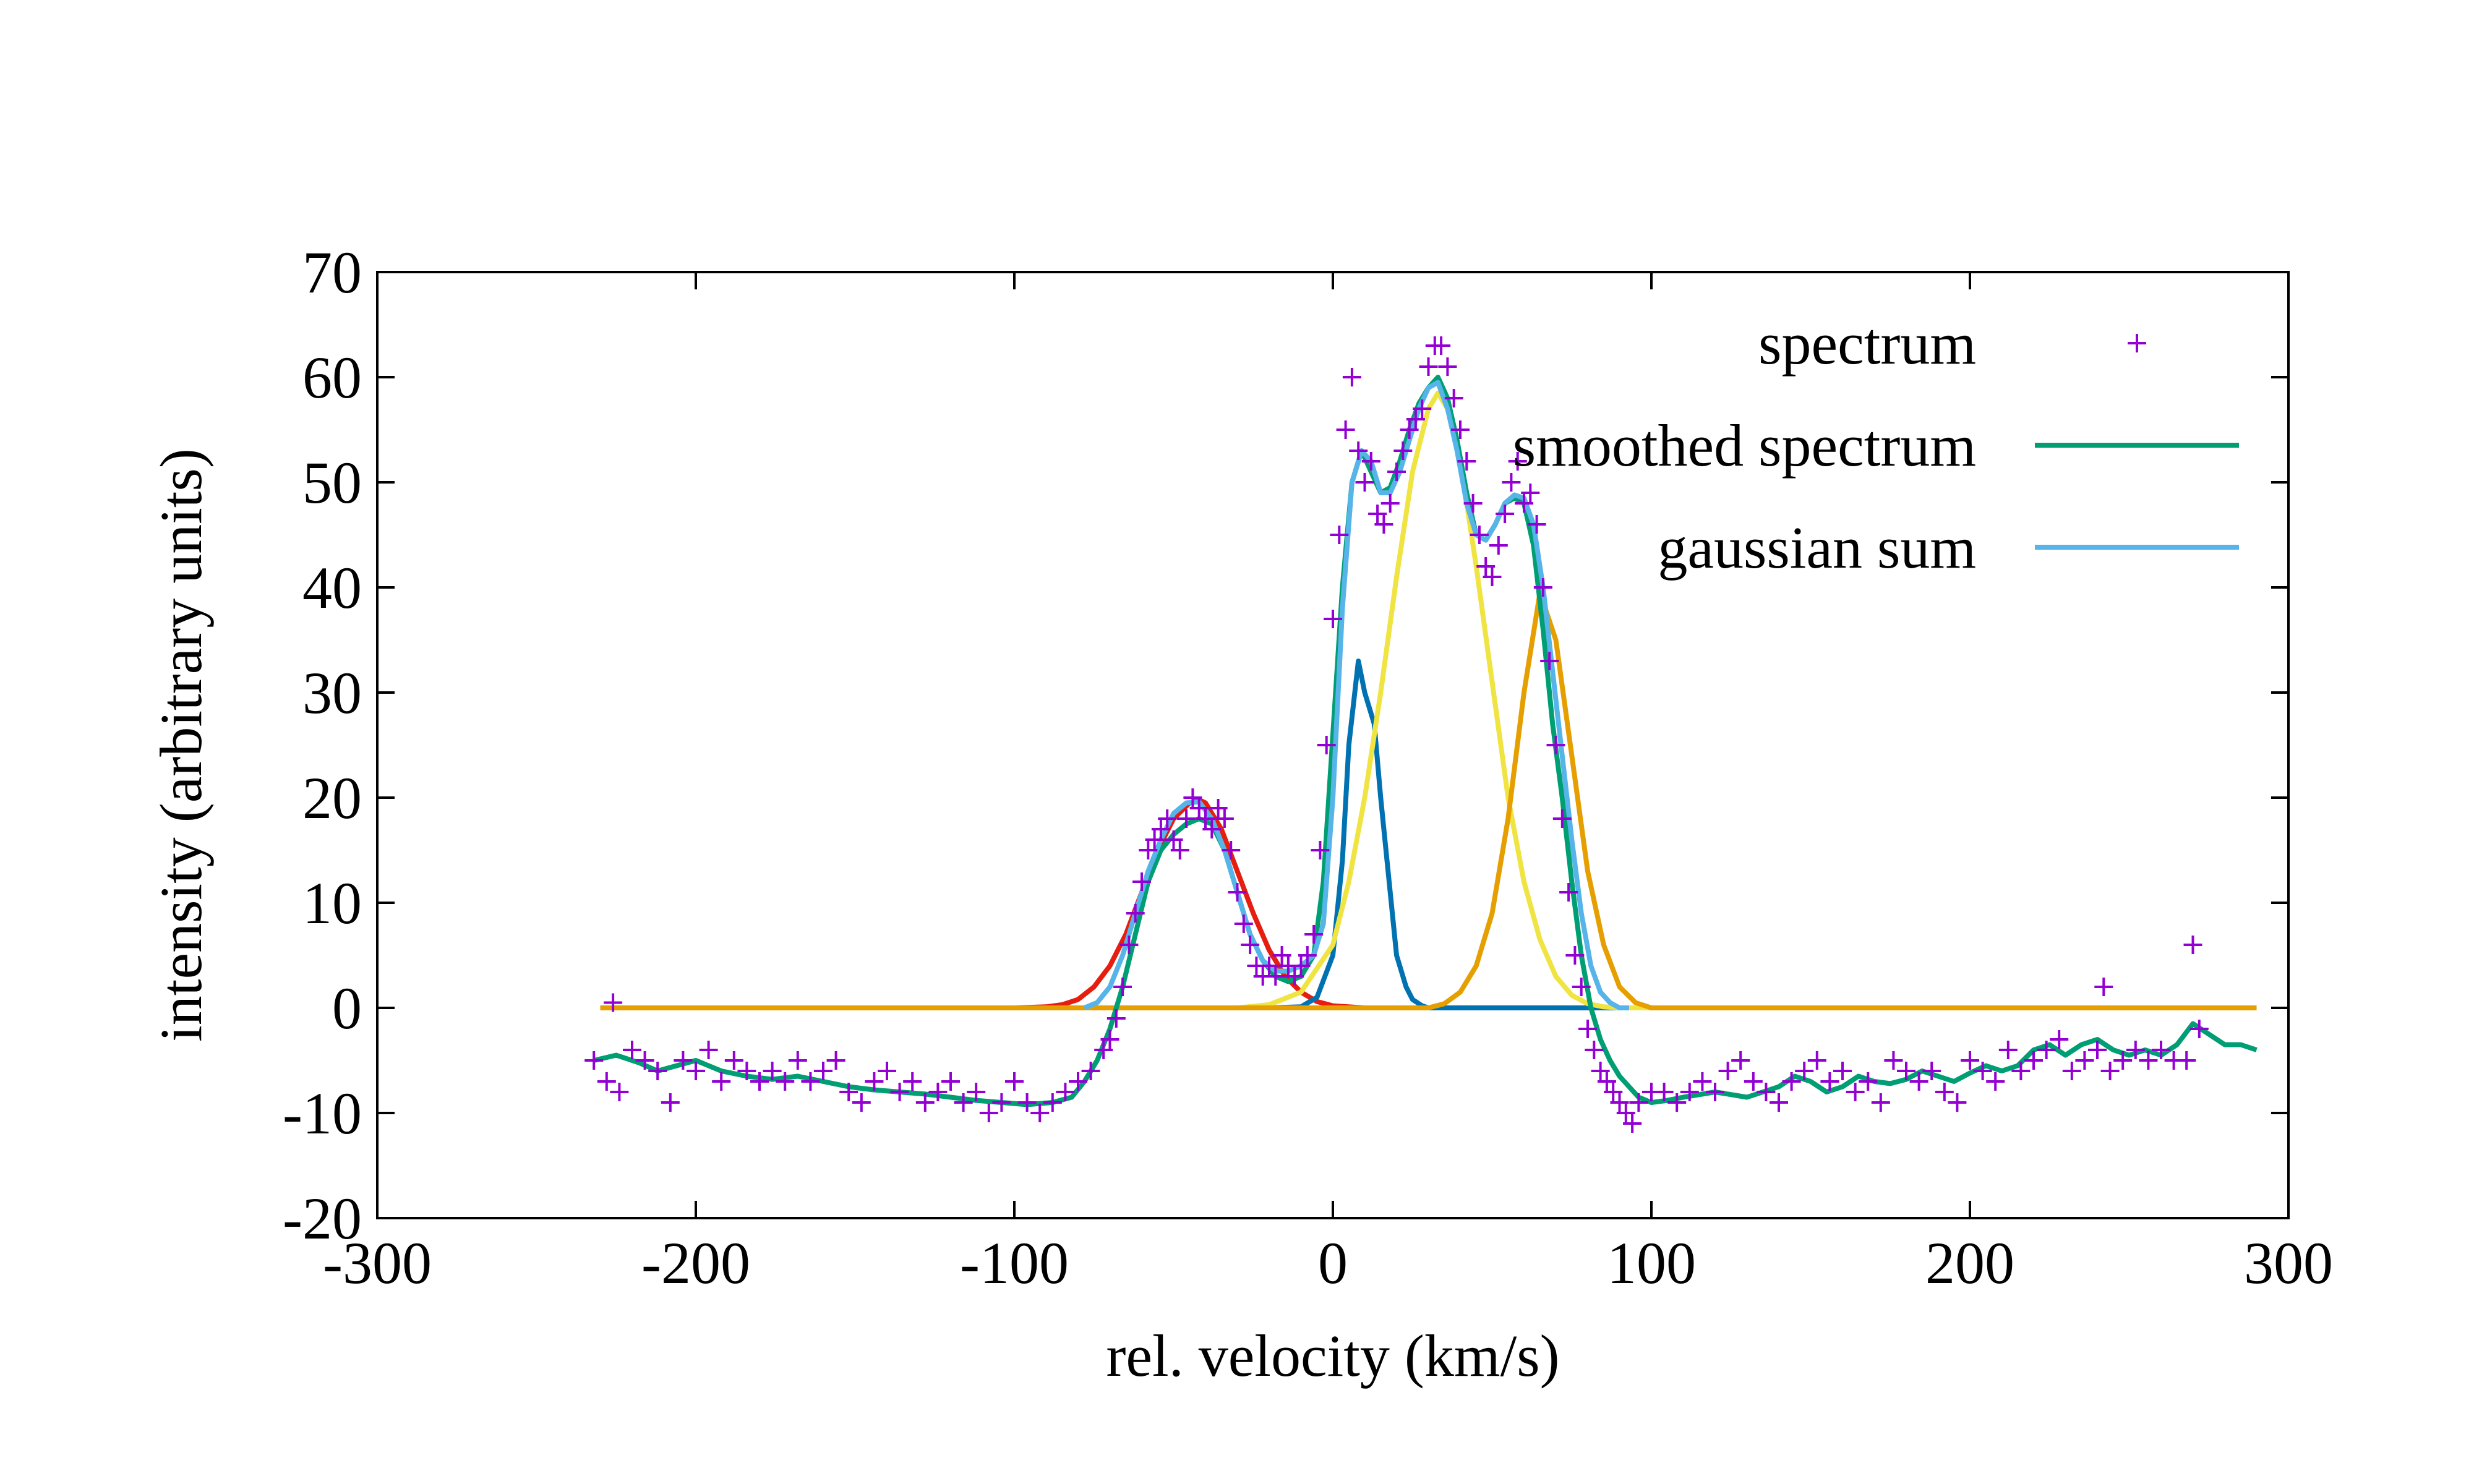  I want to click on y-tick-label: 70, so click(332, 272).